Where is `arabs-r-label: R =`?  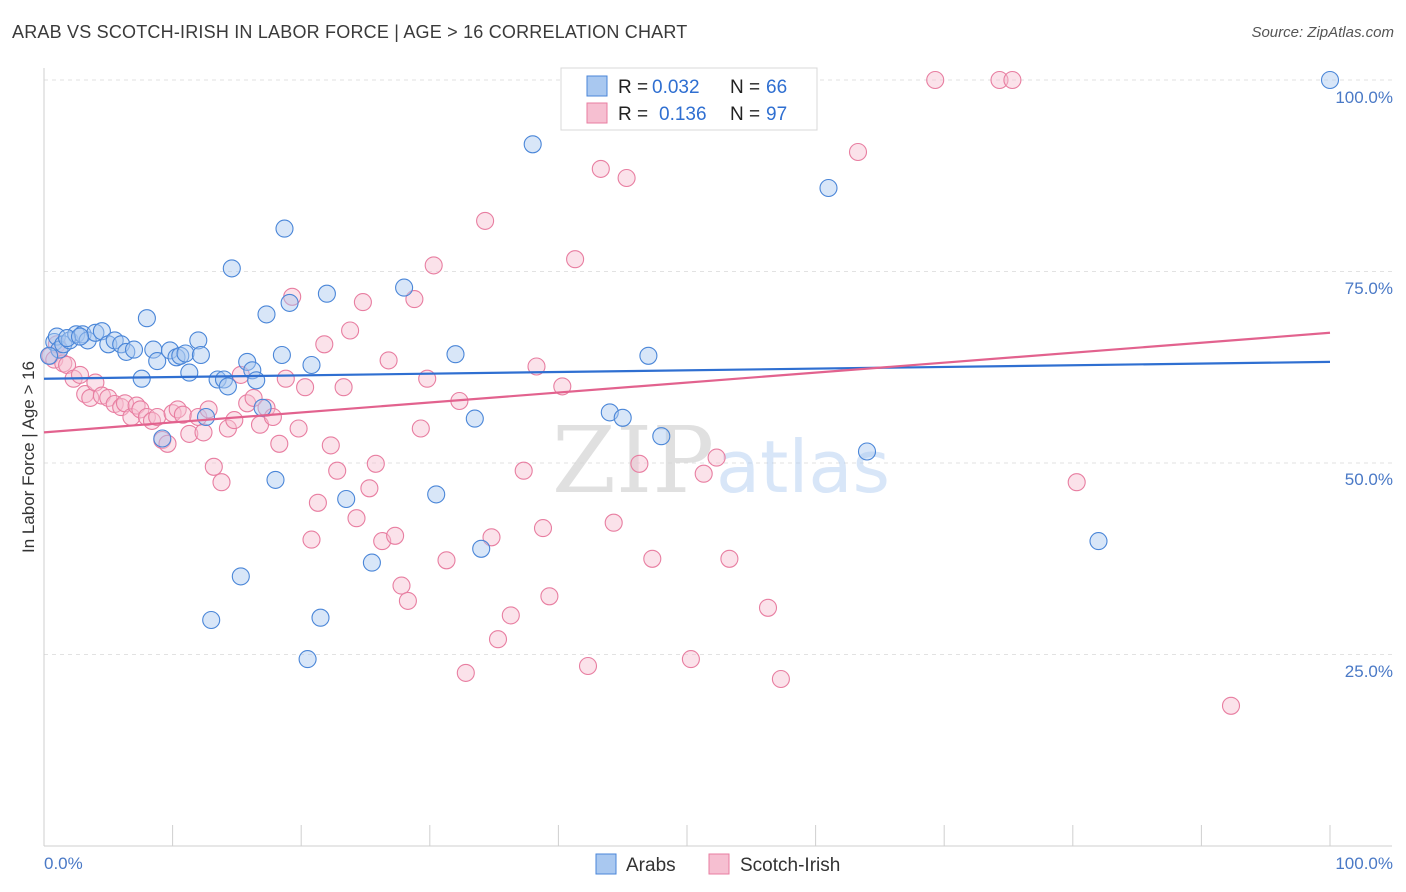
arabs-r-label: R = is located at coordinates (633, 87).